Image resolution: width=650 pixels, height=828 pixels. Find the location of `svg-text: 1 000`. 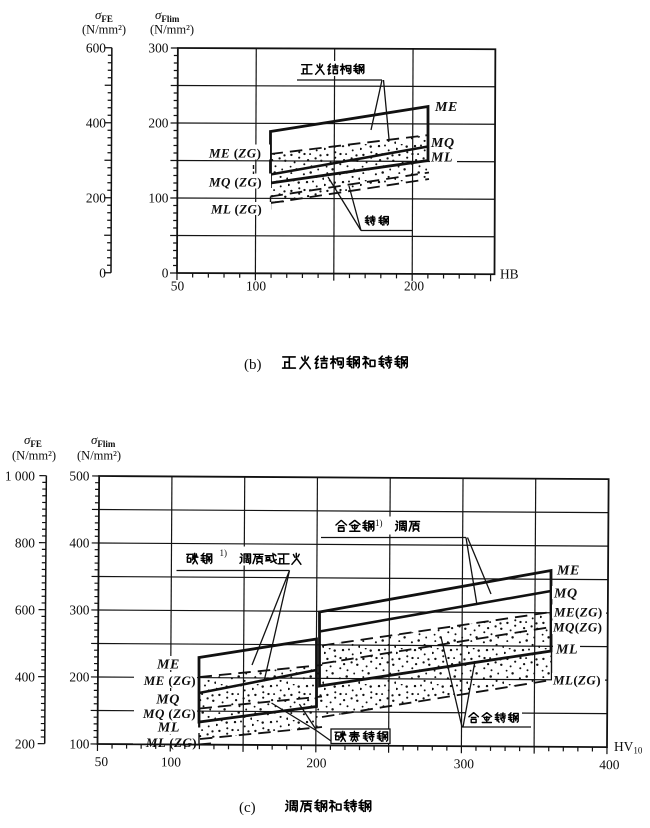

svg-text: 1 000 is located at coordinates (20, 476).